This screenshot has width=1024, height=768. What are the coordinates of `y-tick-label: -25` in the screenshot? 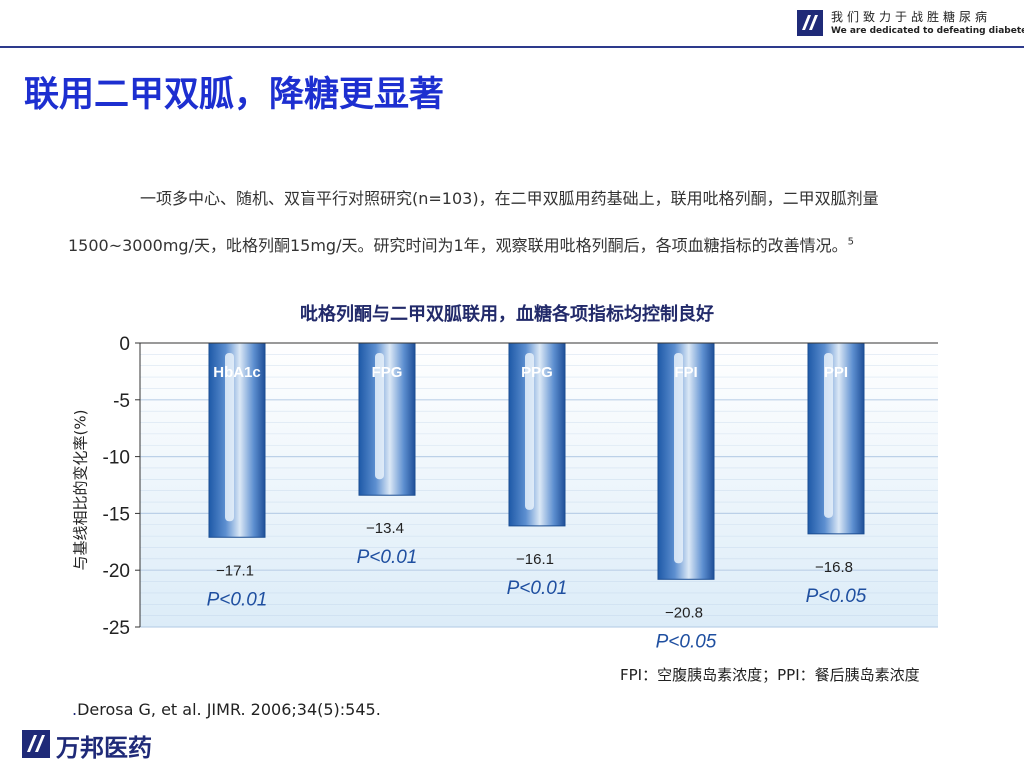 It's located at (116, 628).